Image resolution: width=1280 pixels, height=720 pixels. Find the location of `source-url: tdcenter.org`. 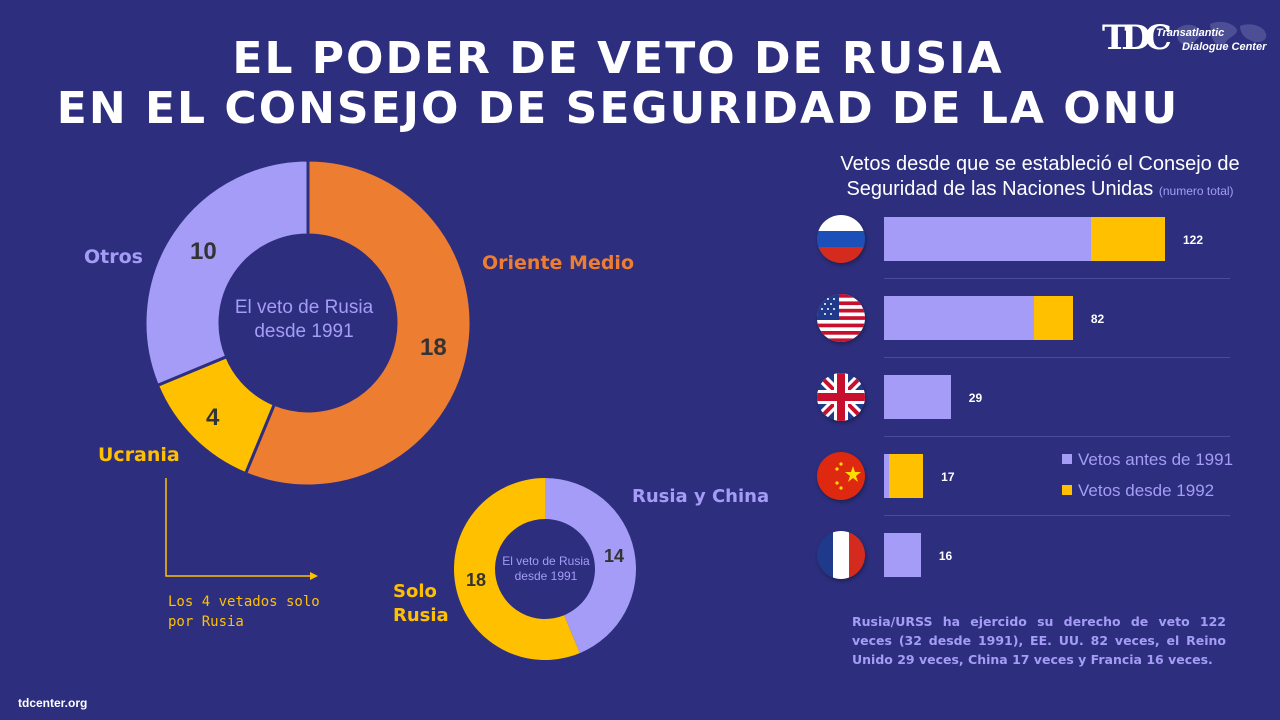

source-url: tdcenter.org is located at coordinates (53, 703).